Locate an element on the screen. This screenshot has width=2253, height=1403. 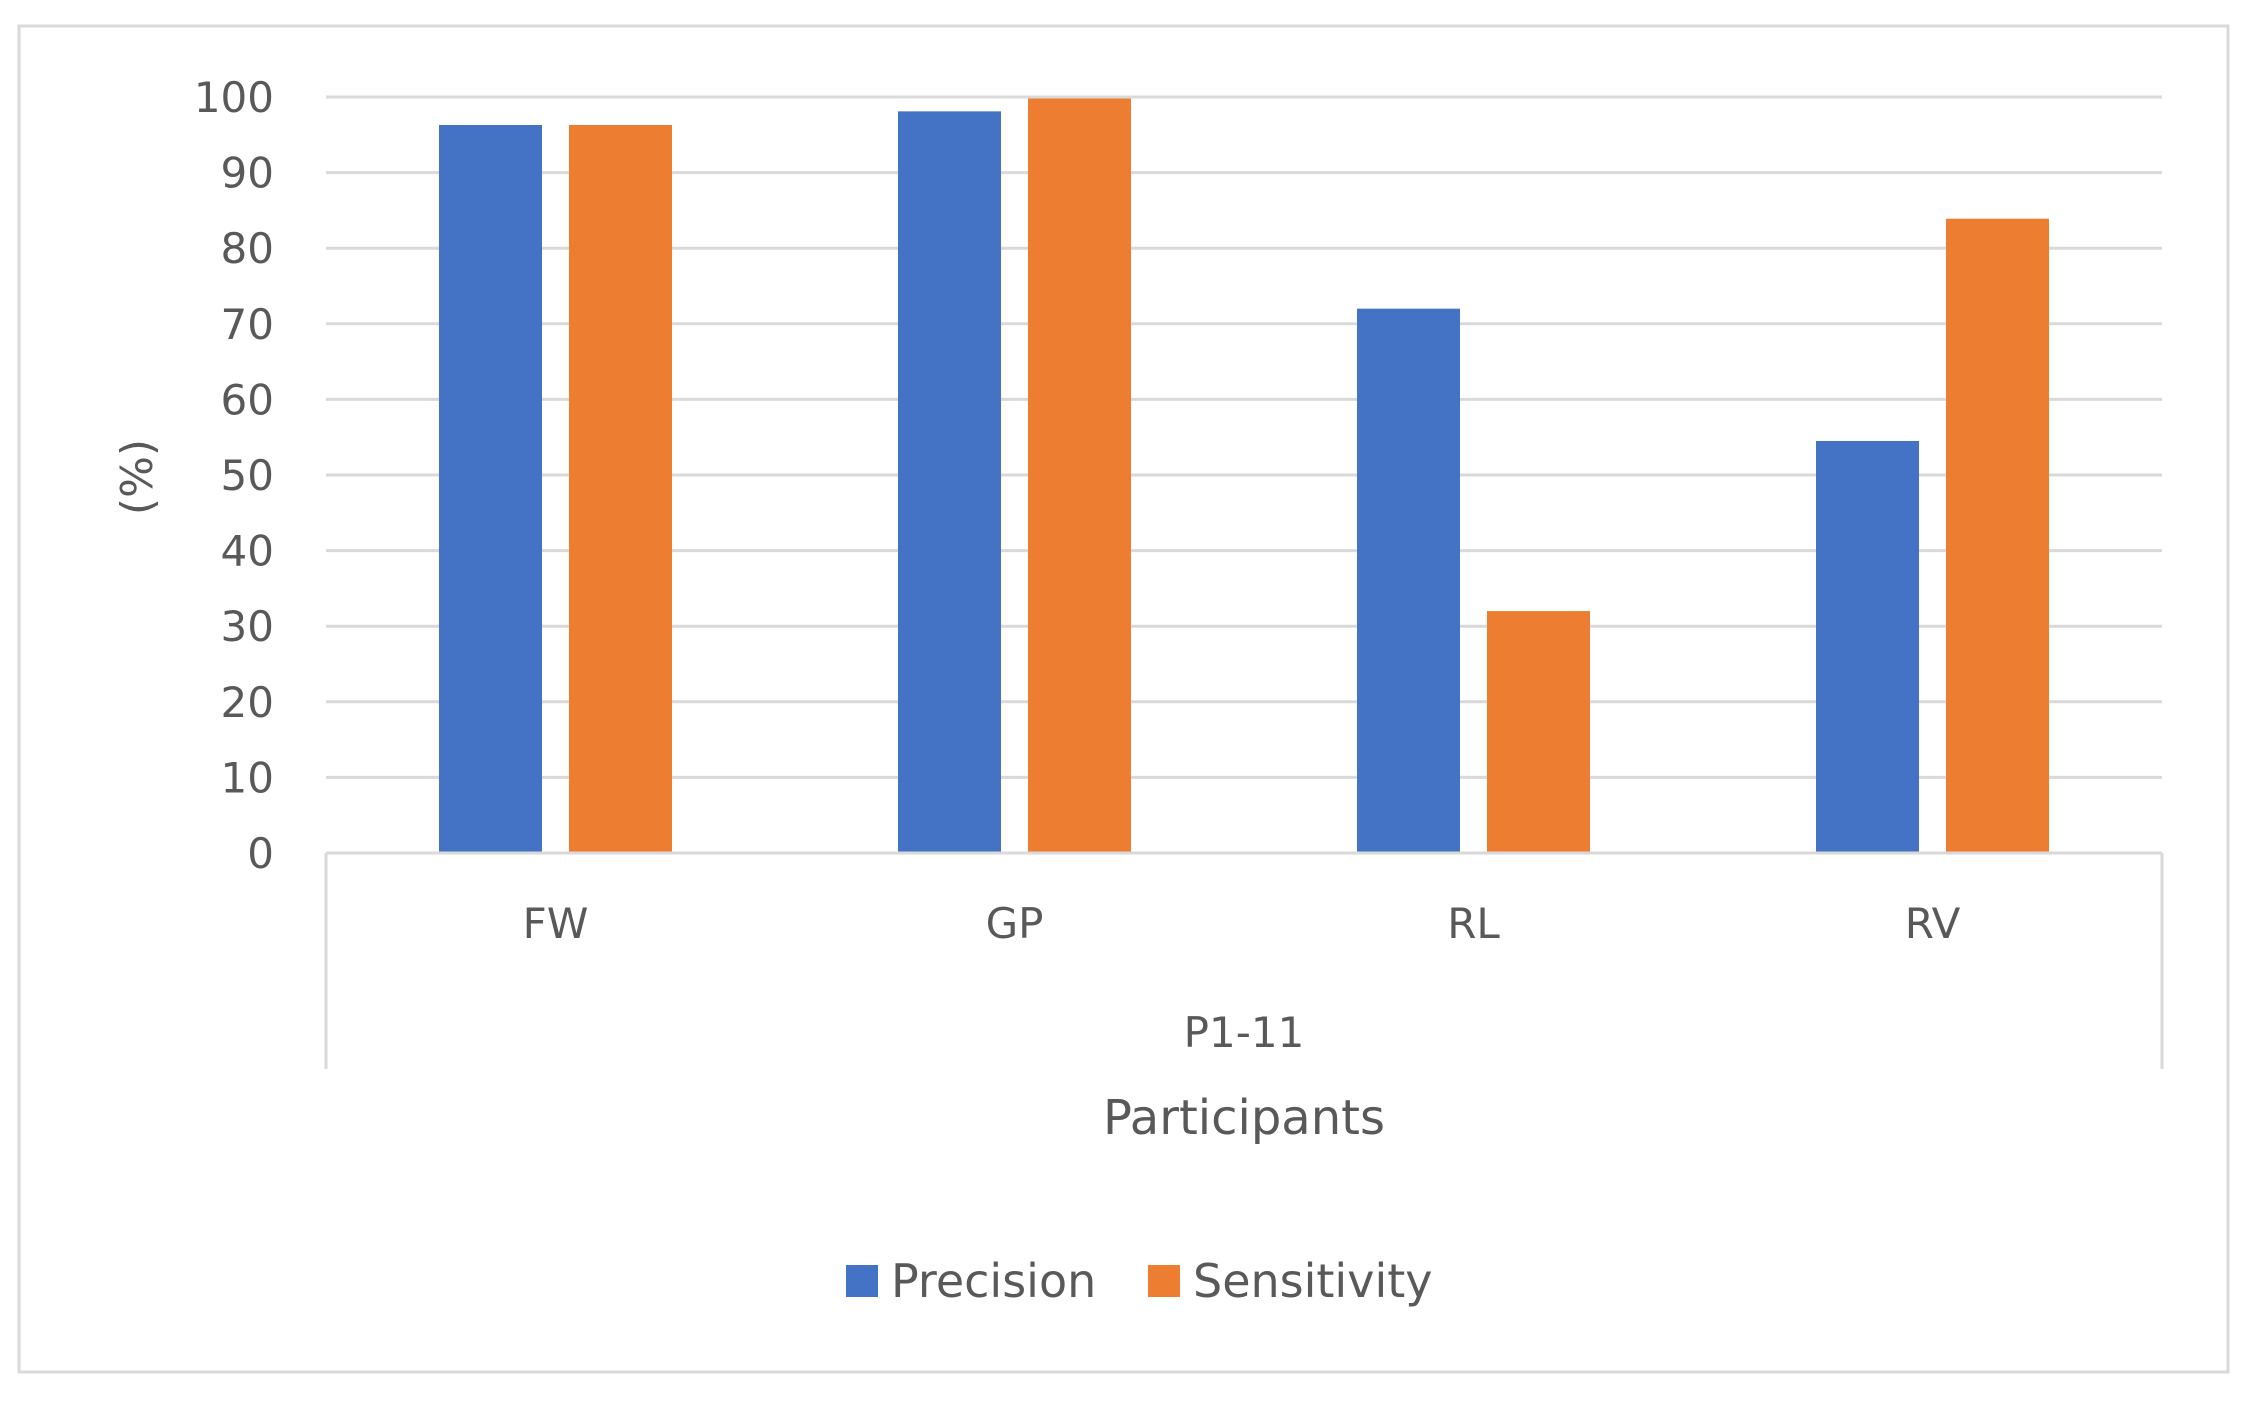
bar-sensitivity-gp is located at coordinates (1079, 475).